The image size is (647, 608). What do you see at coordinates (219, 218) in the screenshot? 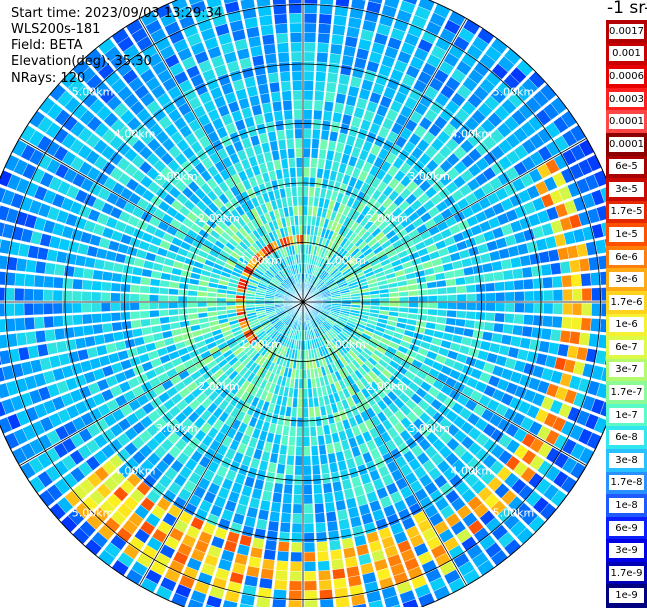
I see `ring-label: 2.00km` at bounding box center [219, 218].